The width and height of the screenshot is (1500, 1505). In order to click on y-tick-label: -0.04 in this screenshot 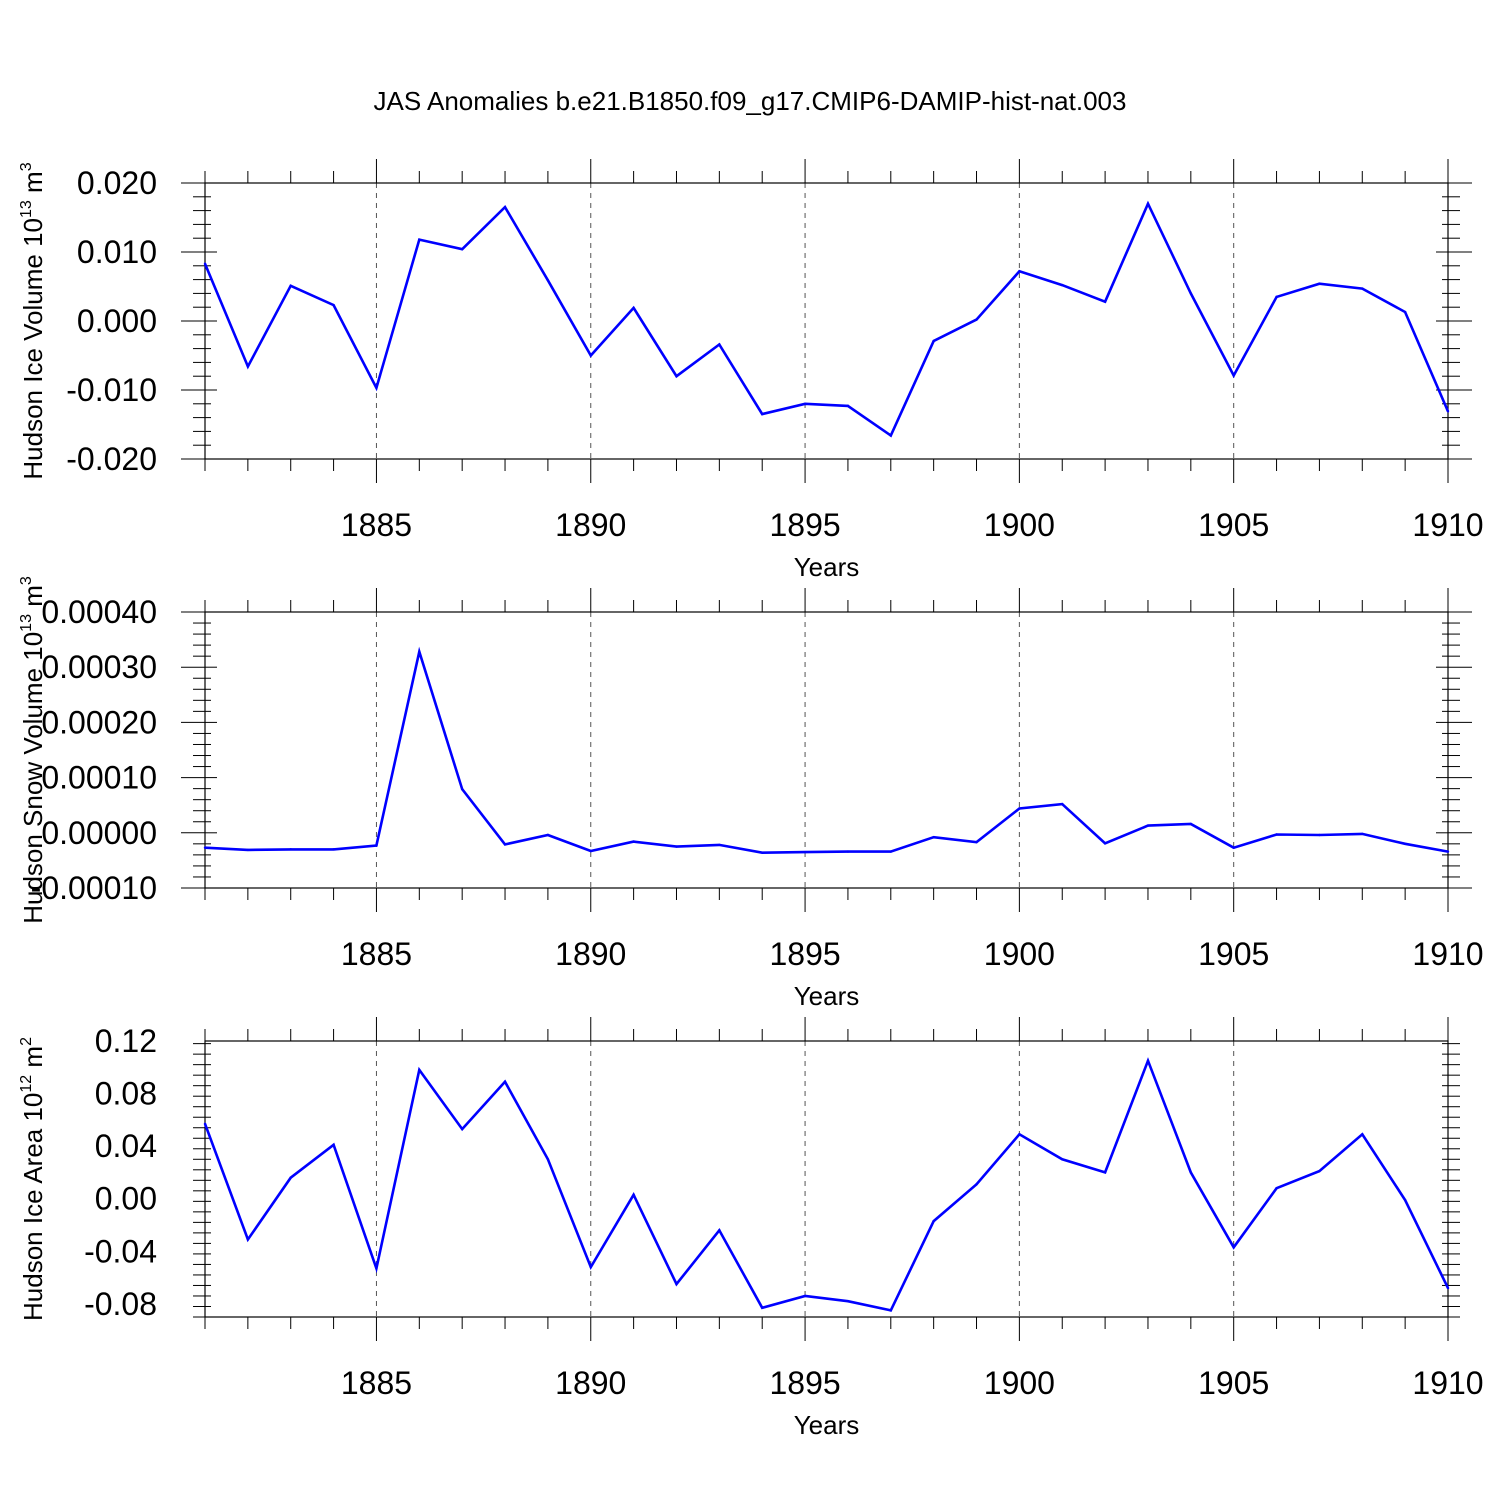, I will do `click(120, 1251)`.